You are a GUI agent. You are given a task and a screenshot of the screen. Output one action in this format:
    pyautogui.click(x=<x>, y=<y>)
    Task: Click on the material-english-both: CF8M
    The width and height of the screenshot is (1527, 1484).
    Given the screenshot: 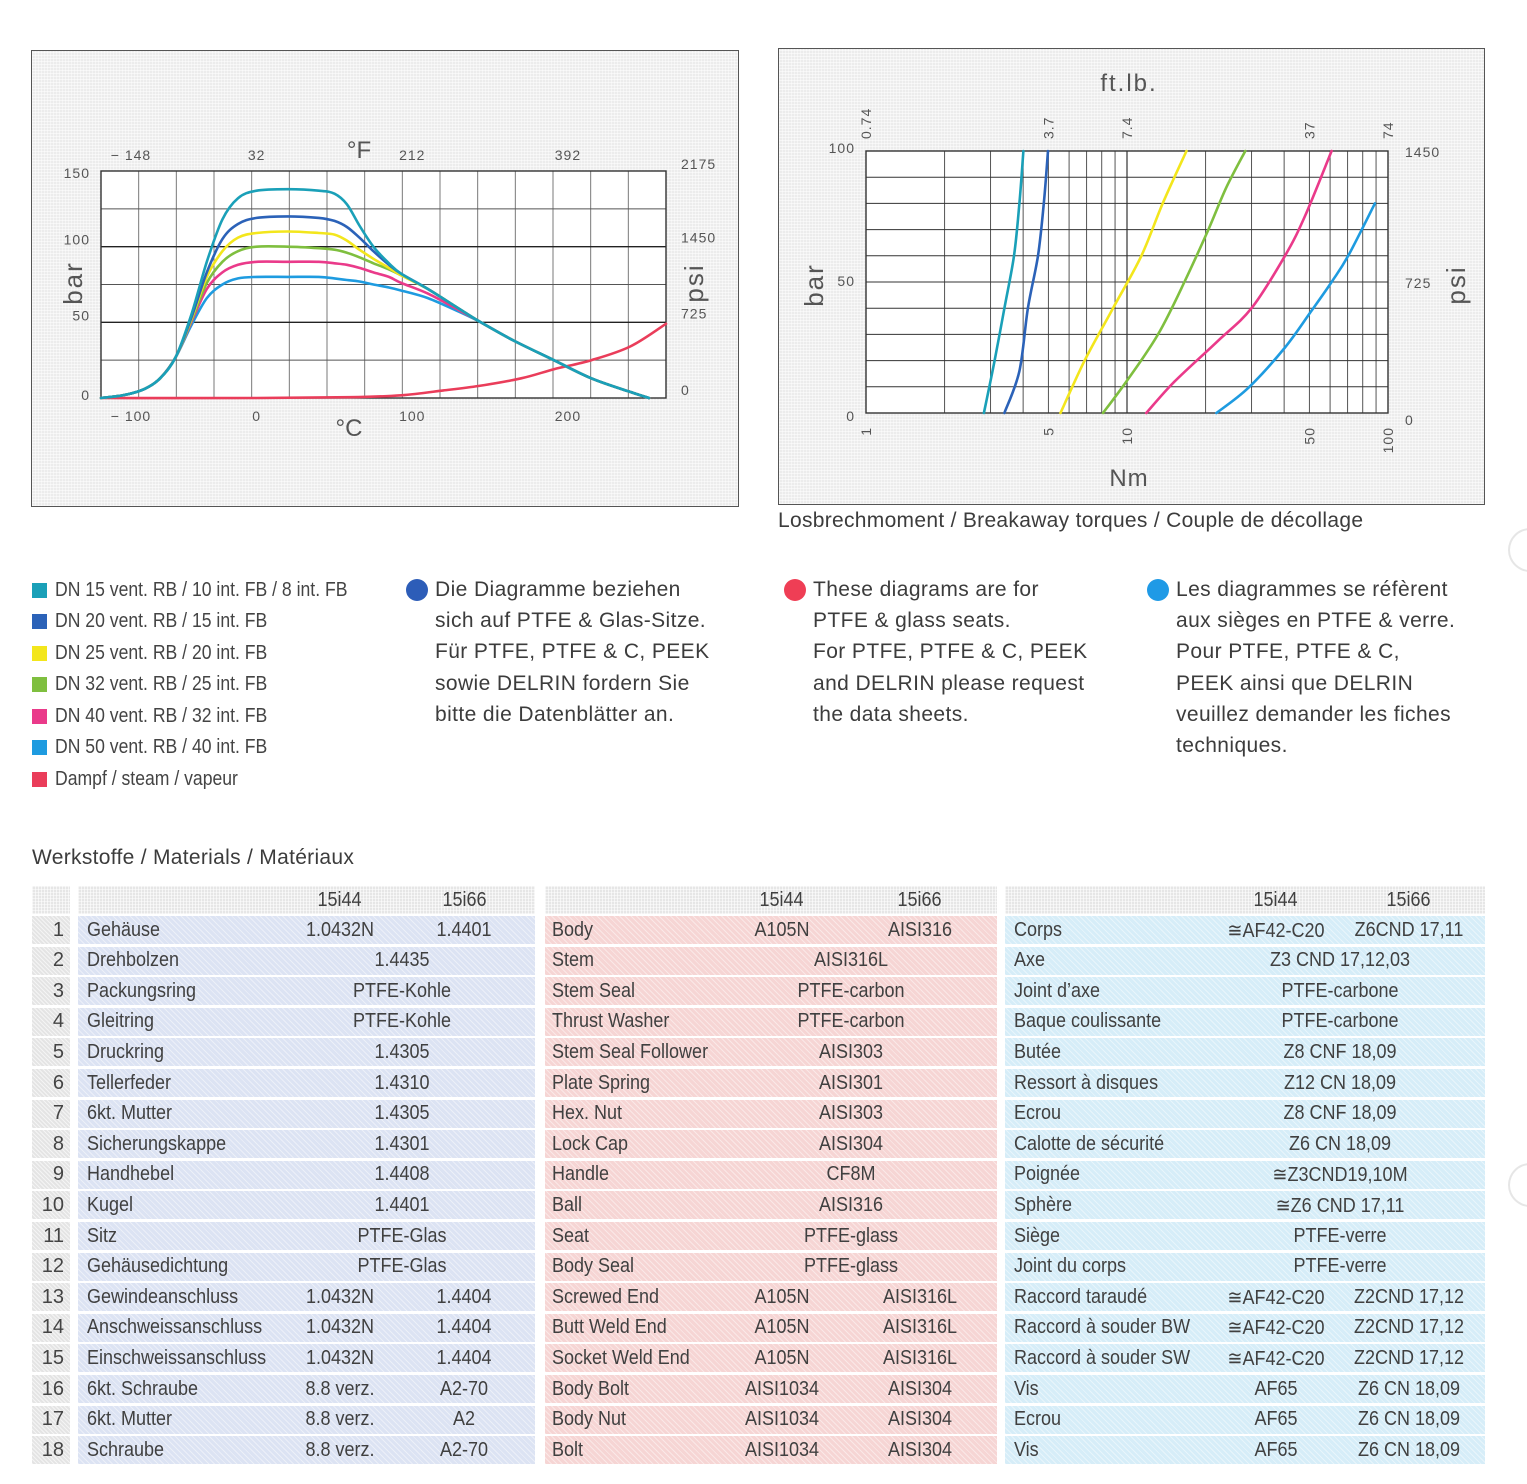 What is the action you would take?
    pyautogui.click(x=851, y=1174)
    